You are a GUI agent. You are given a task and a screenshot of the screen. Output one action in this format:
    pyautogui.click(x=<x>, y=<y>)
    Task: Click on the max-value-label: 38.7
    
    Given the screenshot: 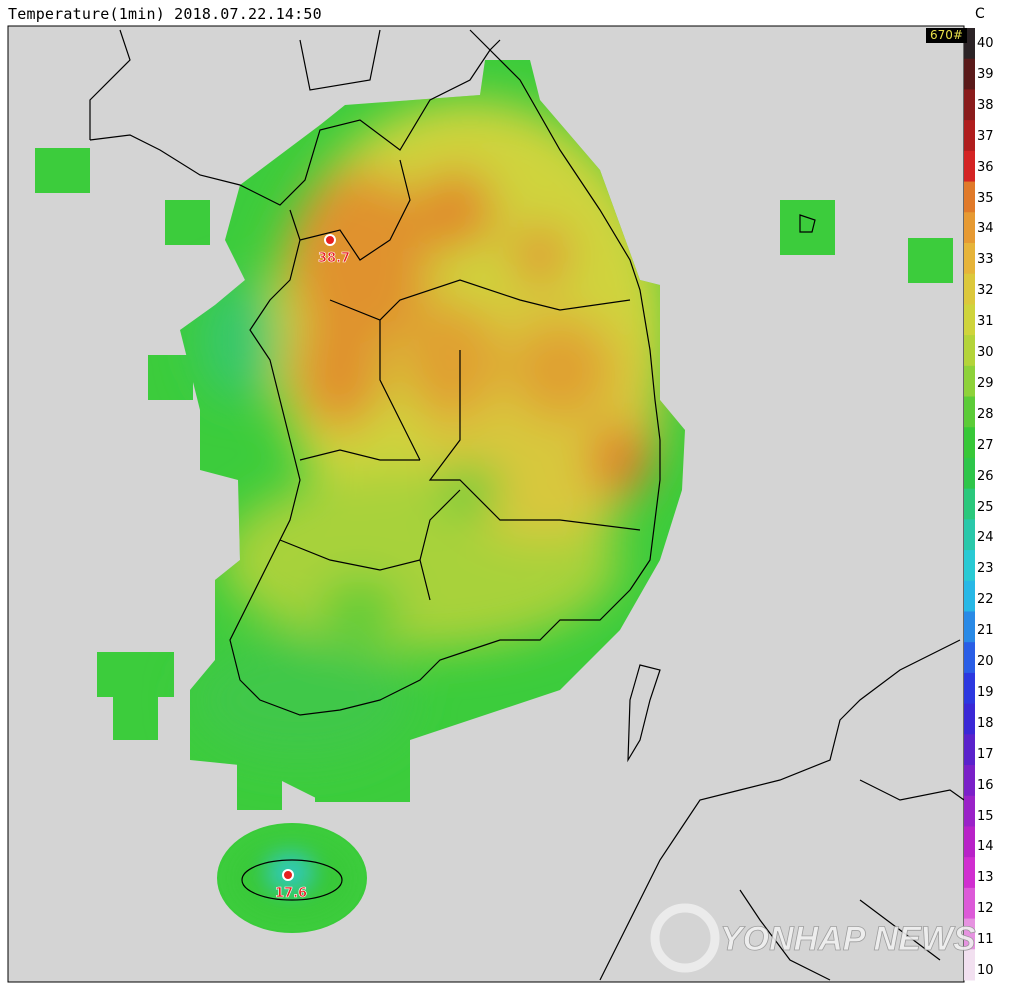 What is the action you would take?
    pyautogui.click(x=334, y=258)
    